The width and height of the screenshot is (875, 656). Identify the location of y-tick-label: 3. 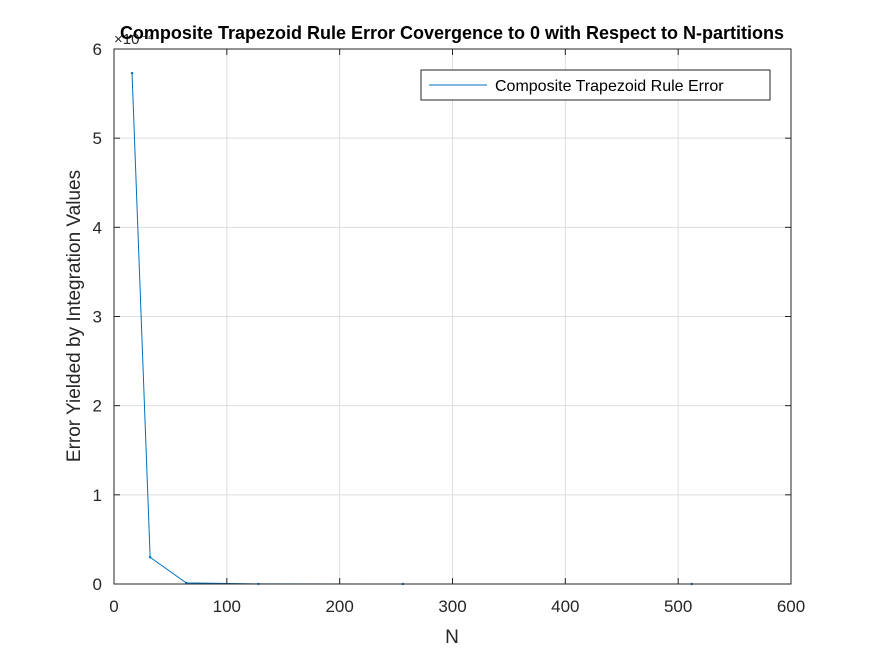
(97, 317).